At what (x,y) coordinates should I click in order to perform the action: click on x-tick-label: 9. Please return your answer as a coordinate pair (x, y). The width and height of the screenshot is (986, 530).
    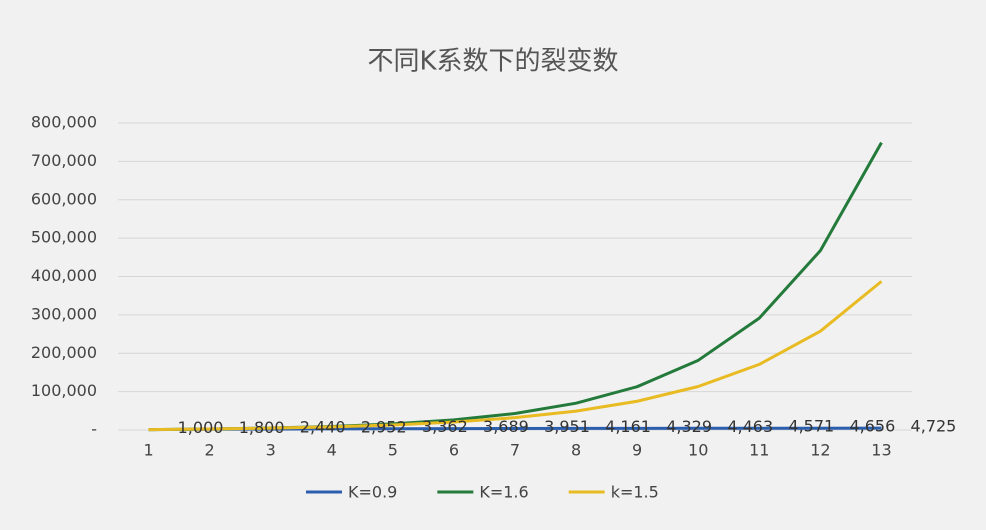
    Looking at the image, I should click on (637, 450).